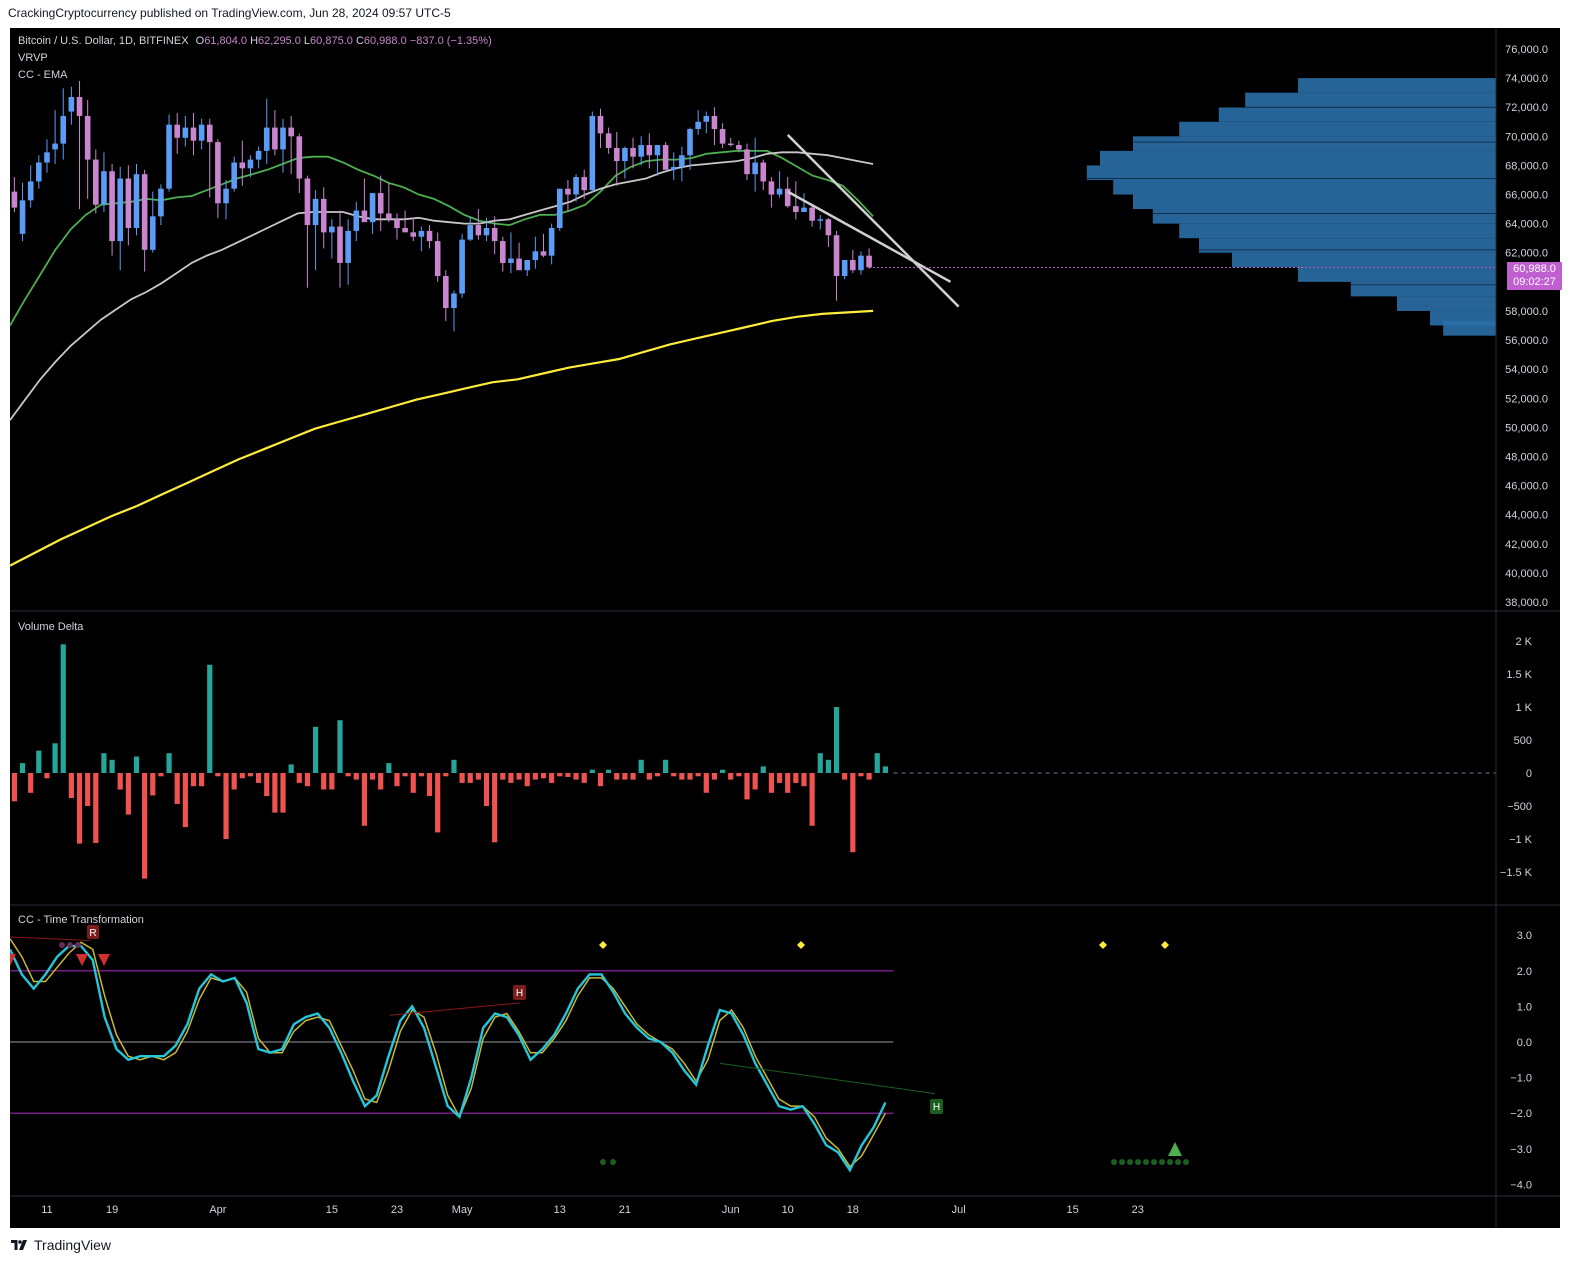  What do you see at coordinates (279, 41) in the screenshot?
I see `ohlc-high: 62,295.0` at bounding box center [279, 41].